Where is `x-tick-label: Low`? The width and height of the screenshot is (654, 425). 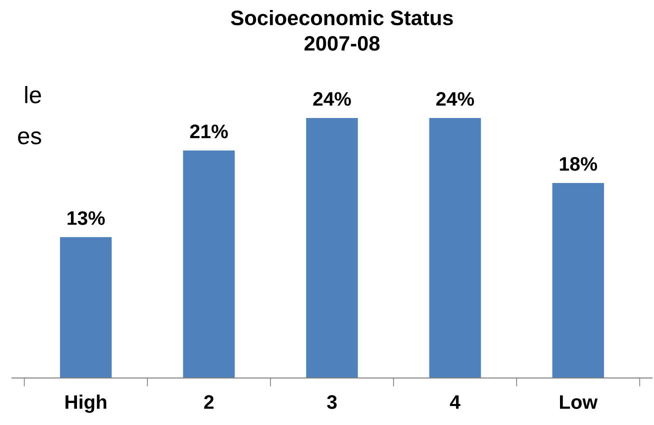
x-tick-label: Low is located at coordinates (579, 402).